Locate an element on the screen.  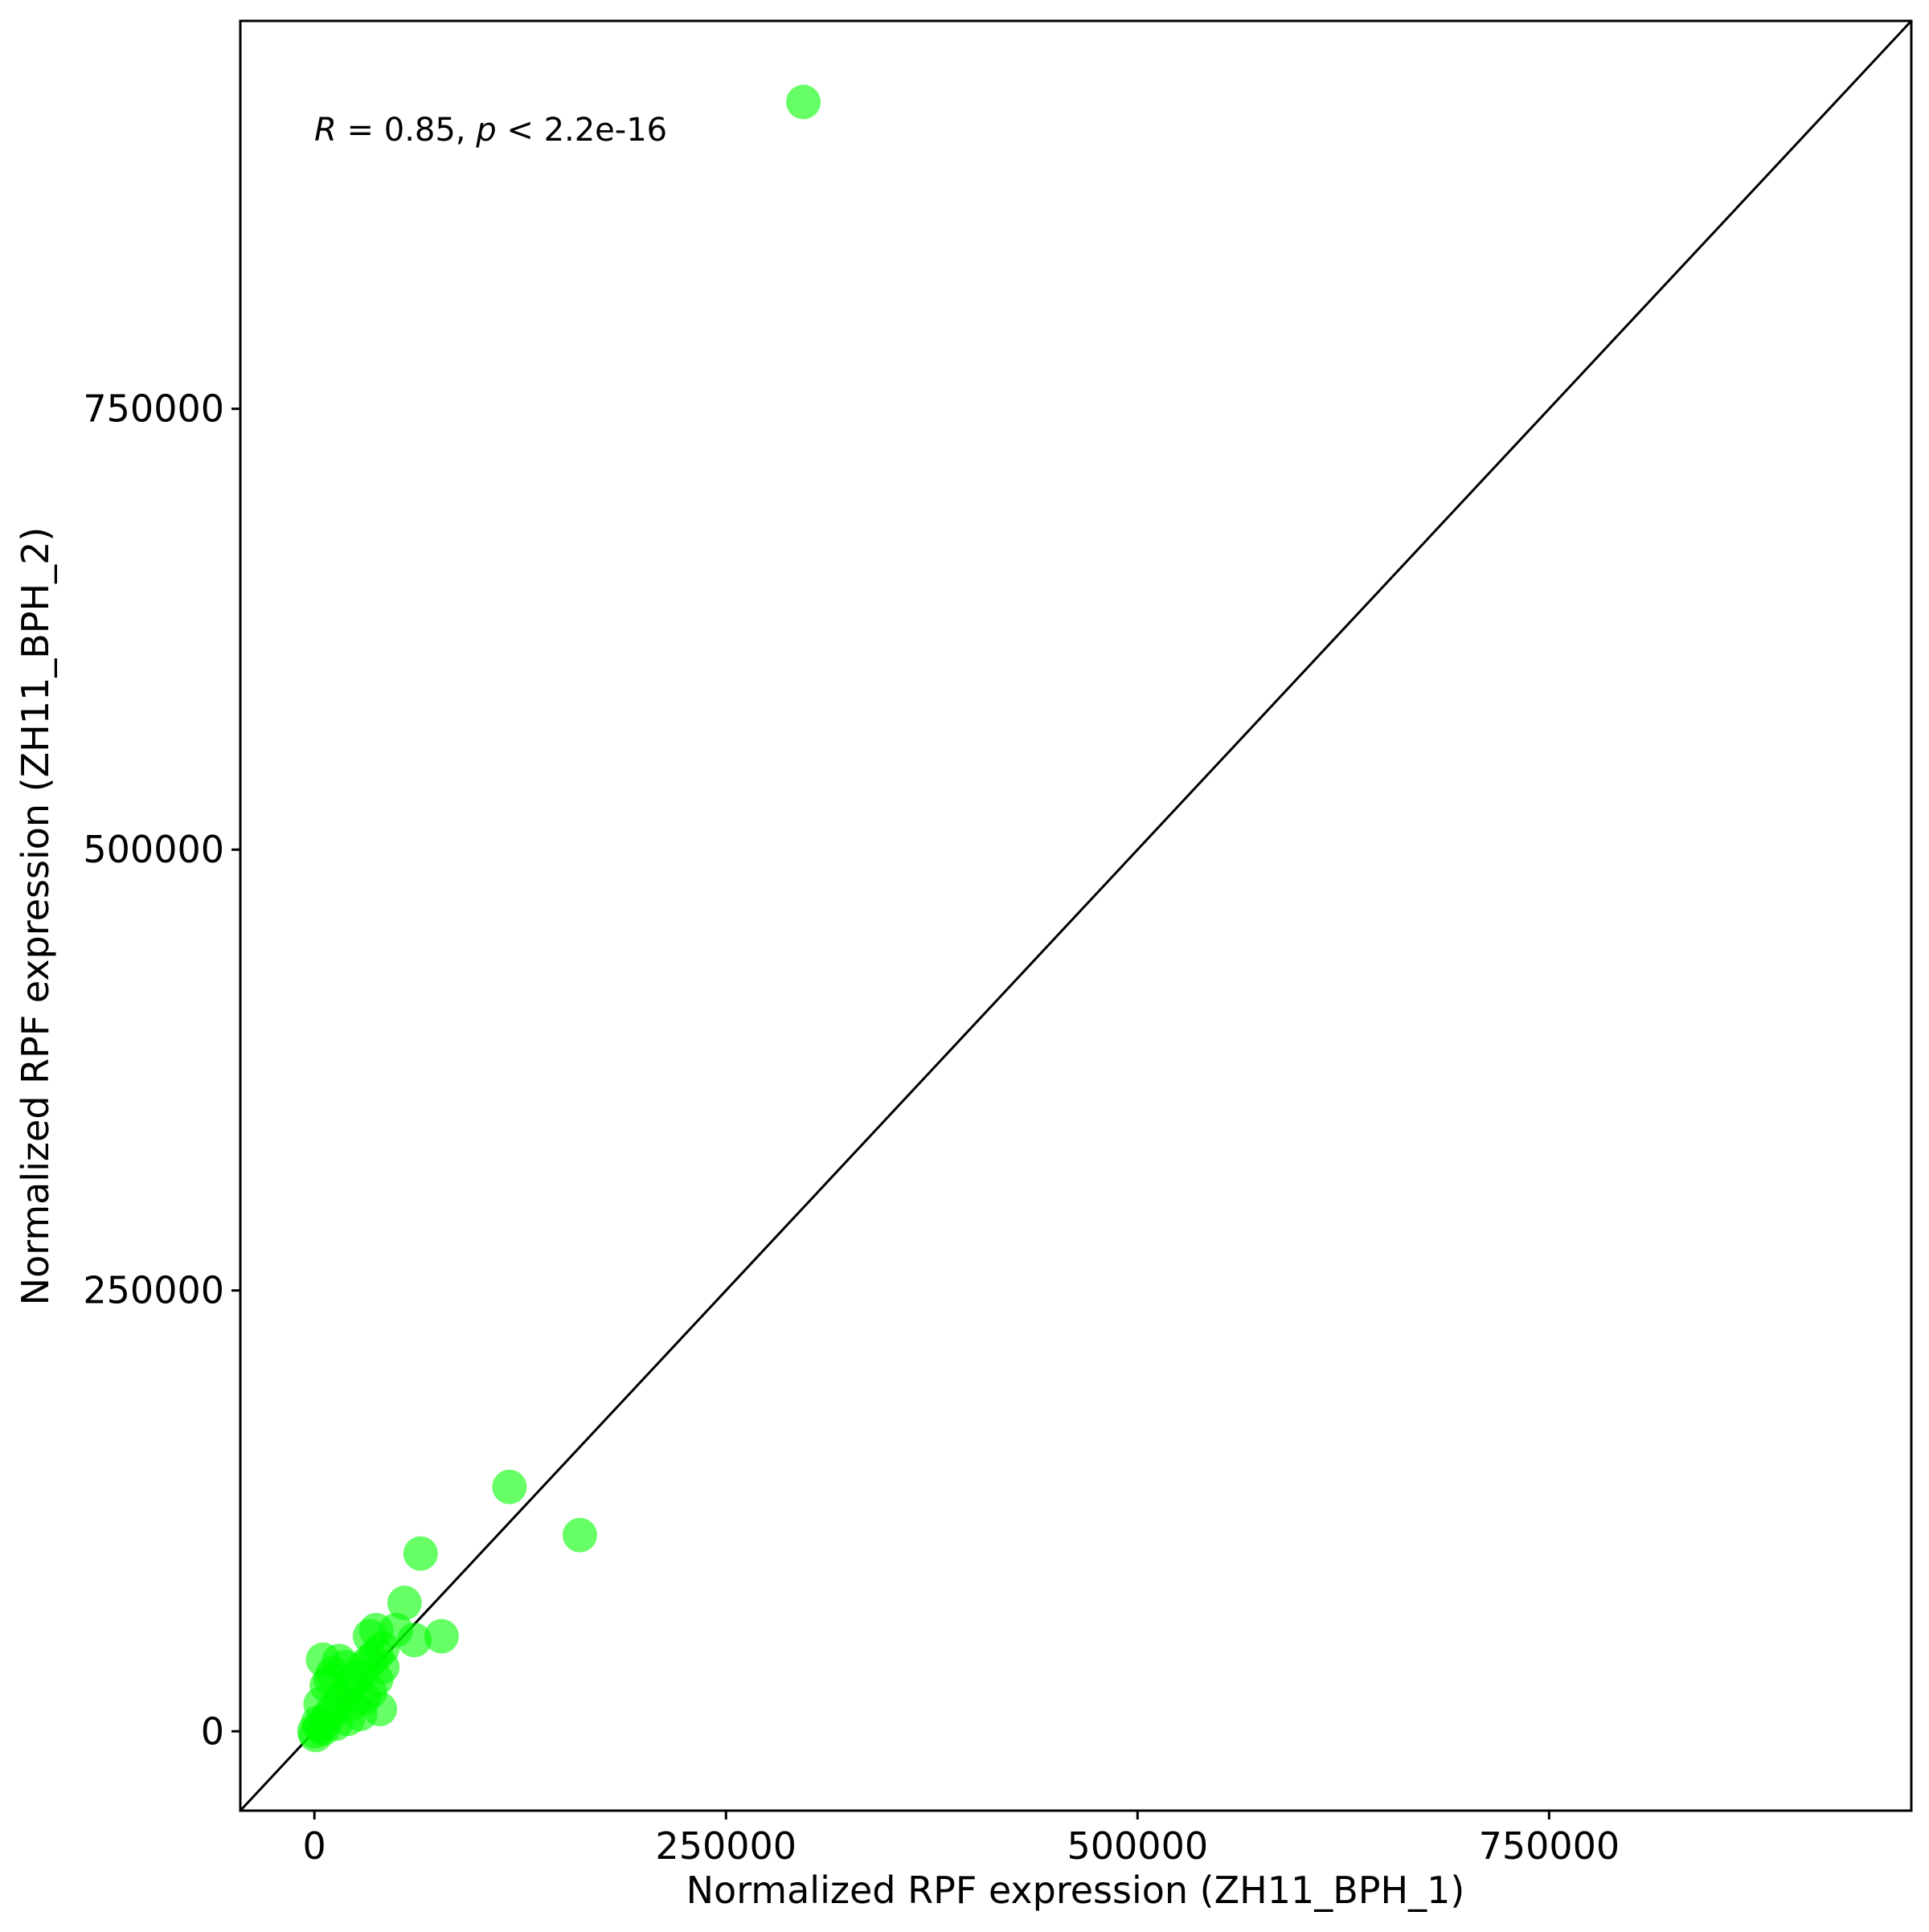
x-axis-title: Normalized RPF expression (ZH11_BPH_1) is located at coordinates (1075, 1890).